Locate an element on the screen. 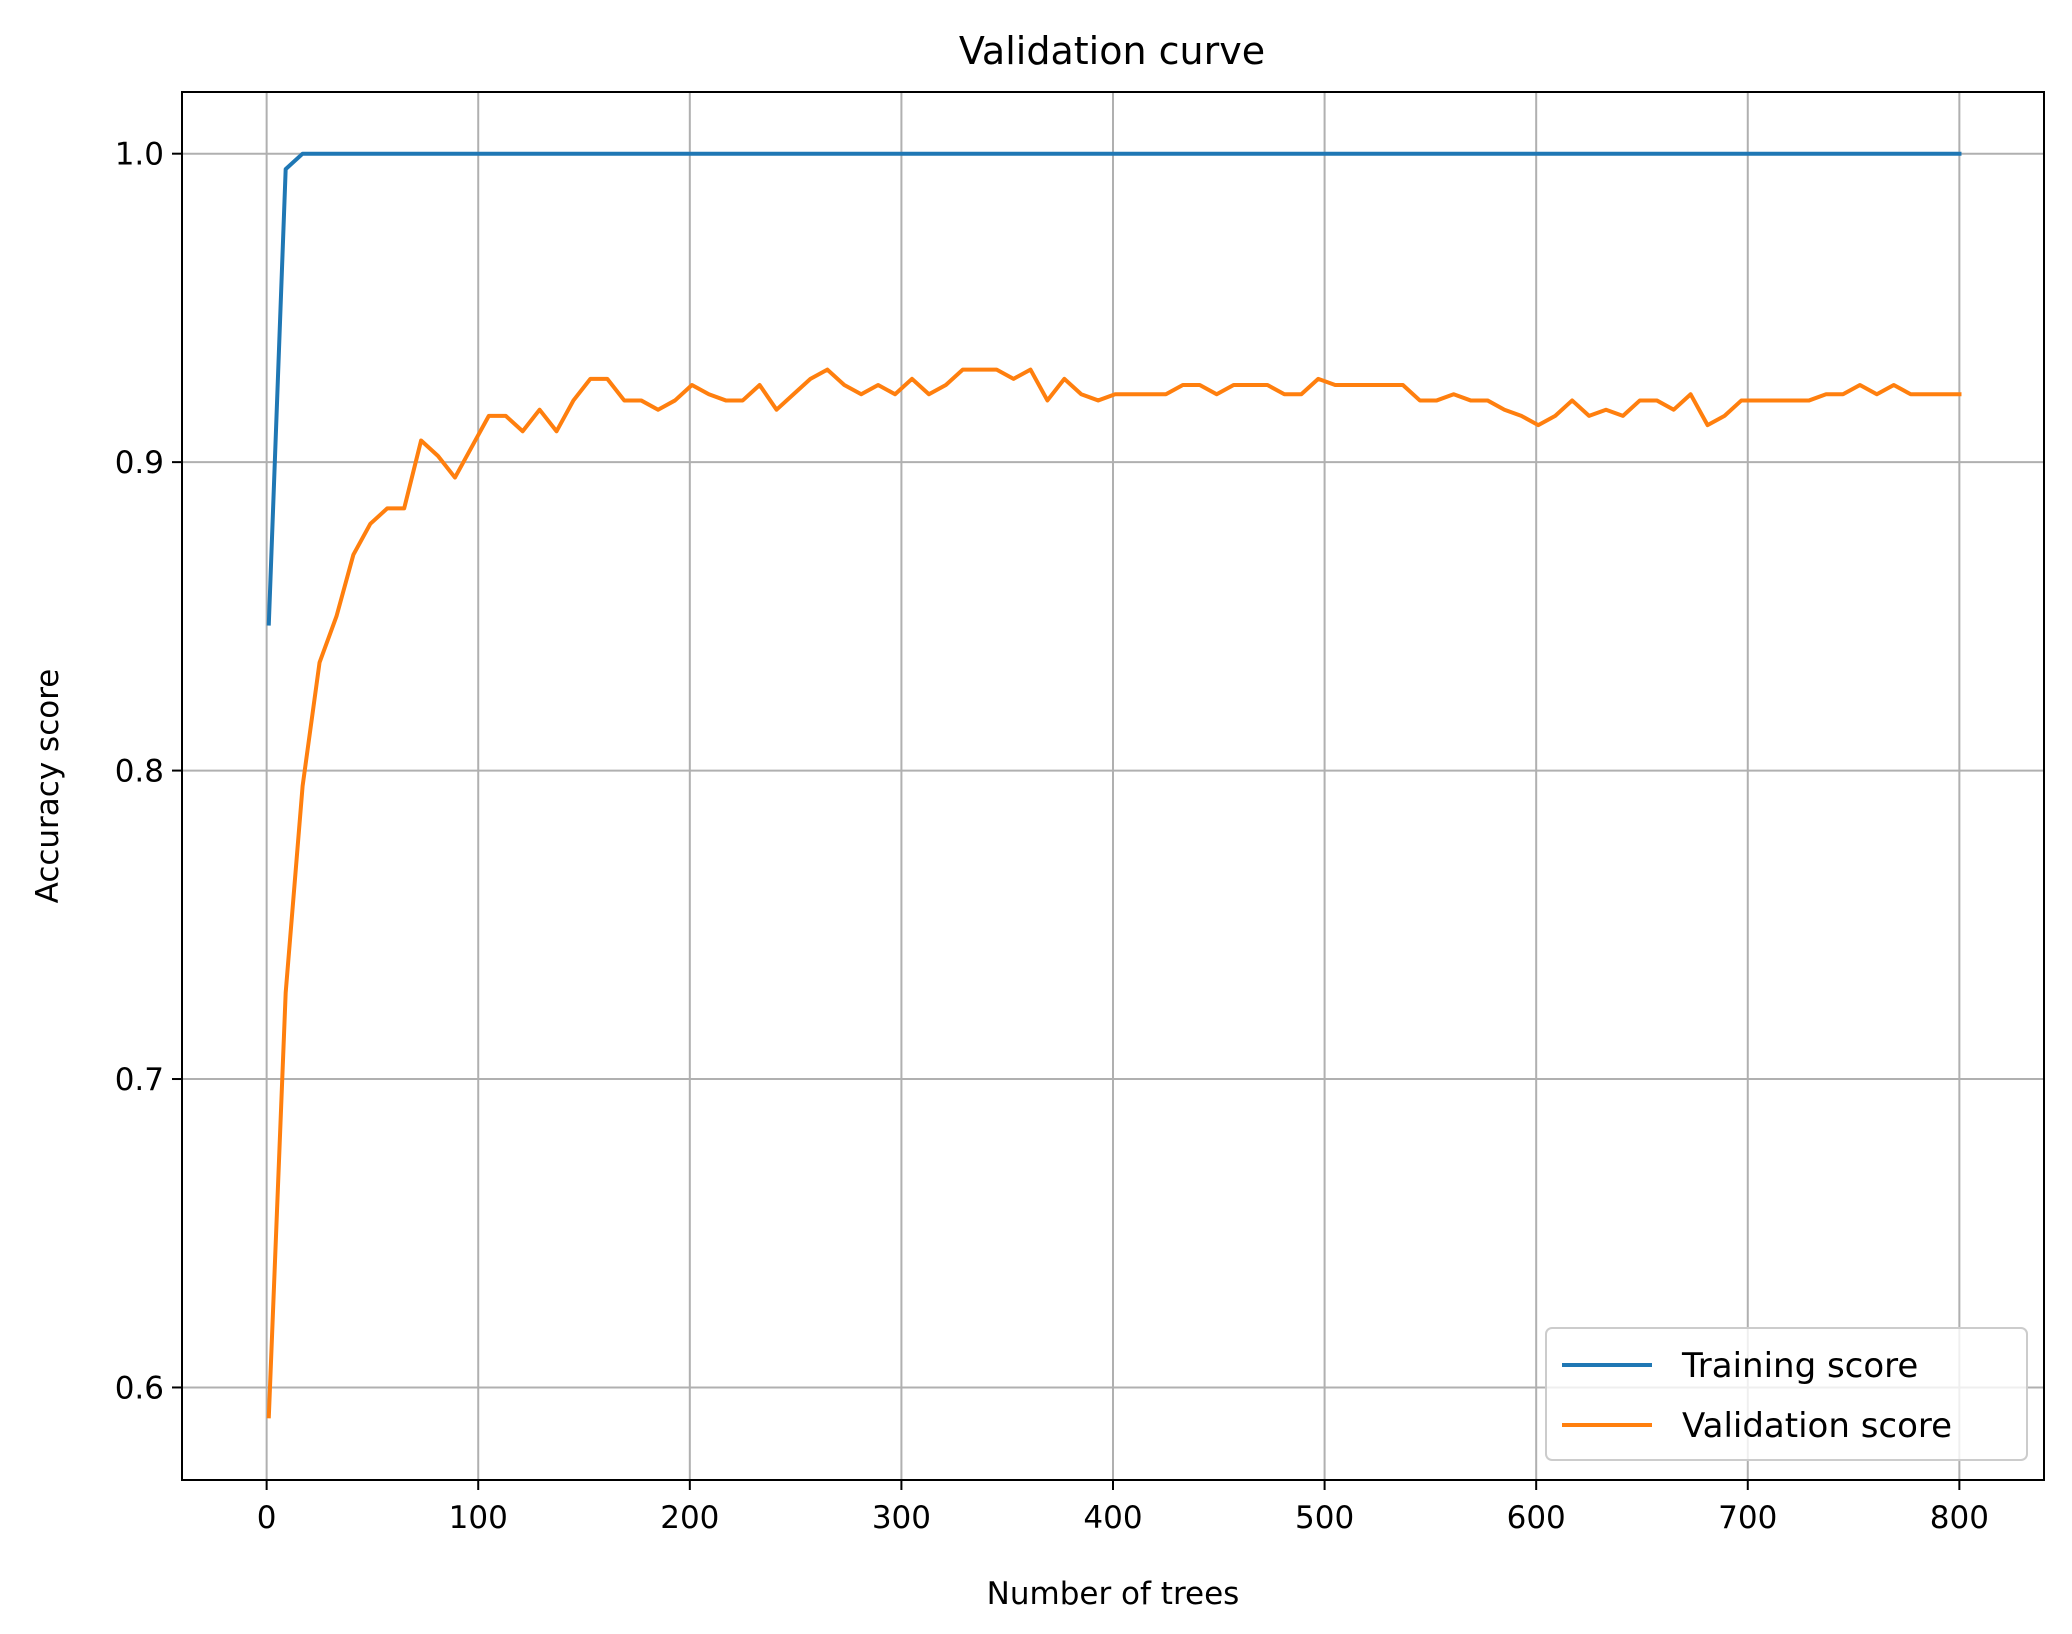 This screenshot has height=1634, width=2072. x-tick-label-400: 400 is located at coordinates (1112, 1518).